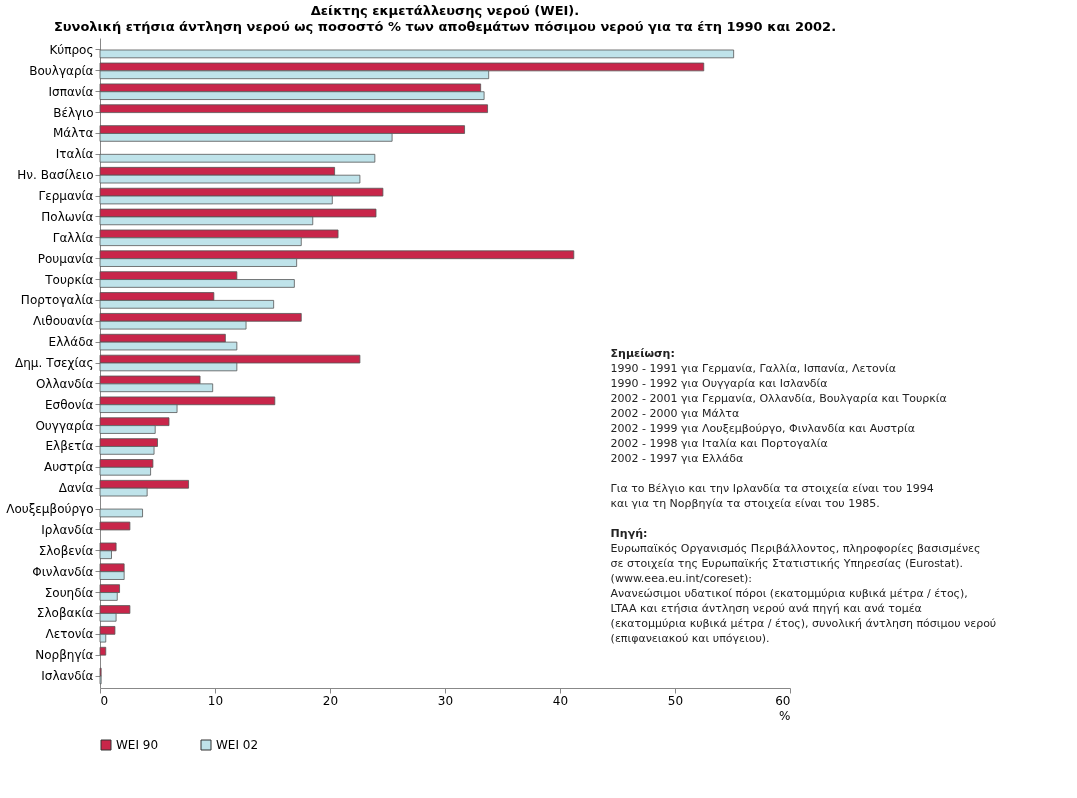 The image size is (1077, 798). Describe the element at coordinates (69, 446) in the screenshot. I see `y-tick-label: Ελβετία` at that location.